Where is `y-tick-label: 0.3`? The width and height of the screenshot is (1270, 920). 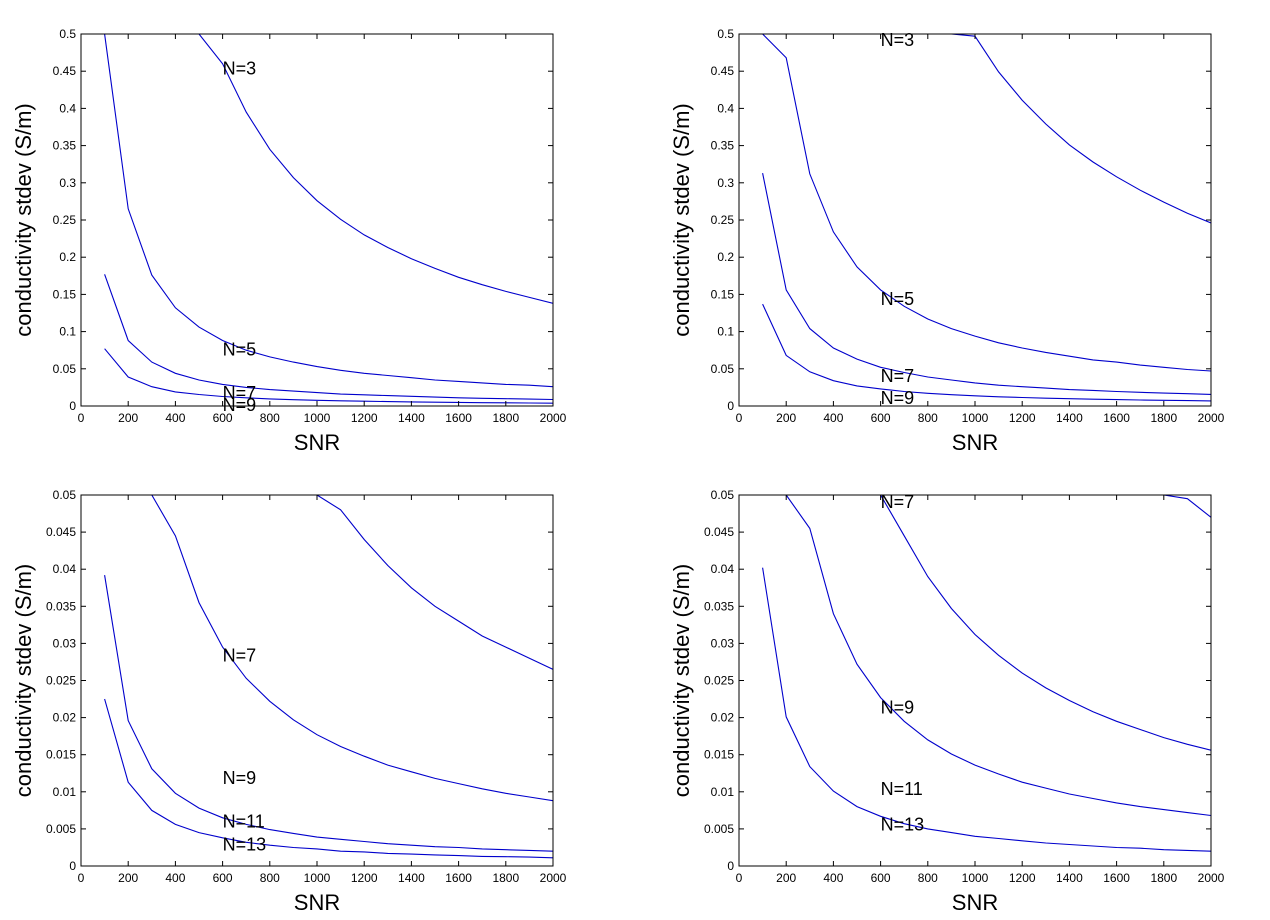
y-tick-label: 0.3 is located at coordinates (67, 183).